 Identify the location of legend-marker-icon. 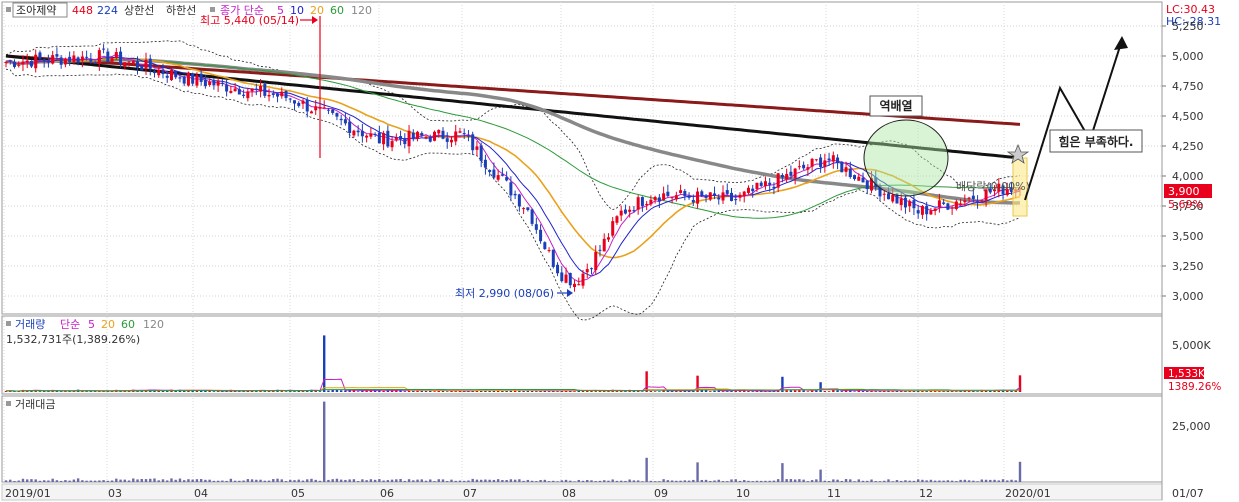
(8, 9).